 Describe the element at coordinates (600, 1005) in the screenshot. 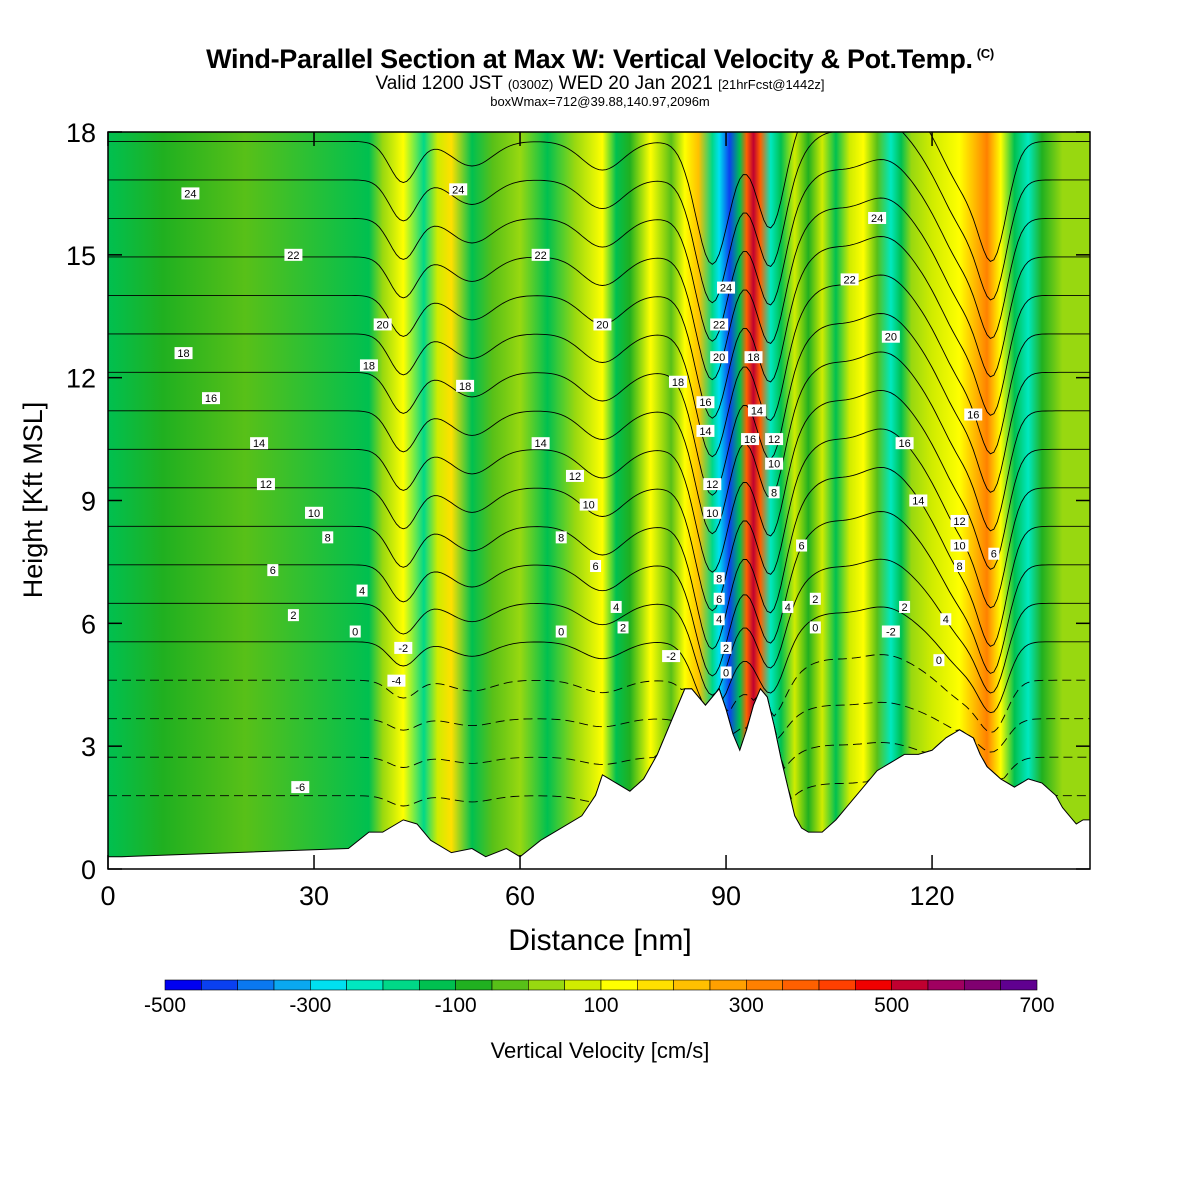

I see `colorbar-tick-label: 100` at that location.